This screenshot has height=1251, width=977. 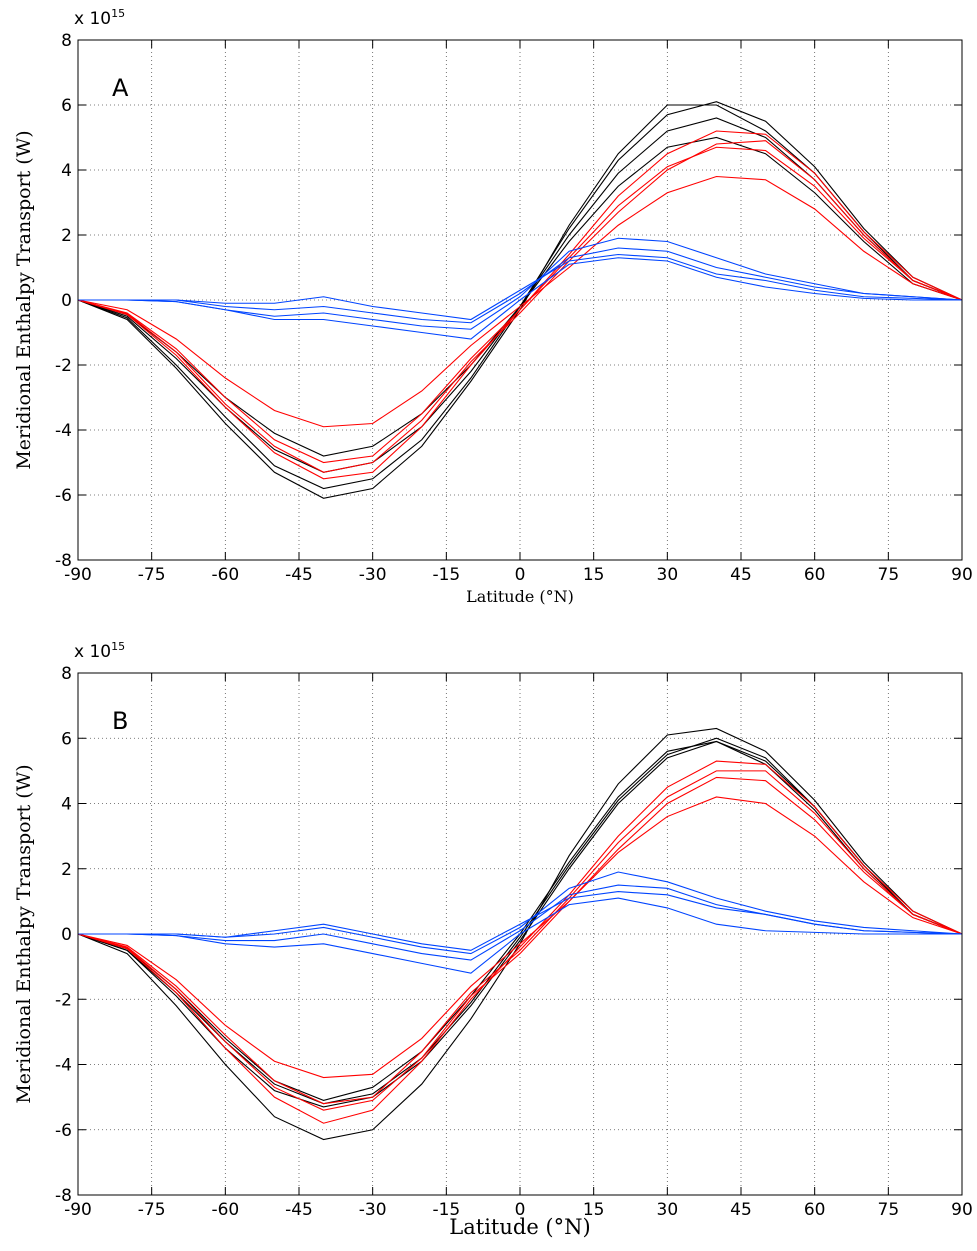 What do you see at coordinates (120, 721) in the screenshot?
I see `panel-label: B` at bounding box center [120, 721].